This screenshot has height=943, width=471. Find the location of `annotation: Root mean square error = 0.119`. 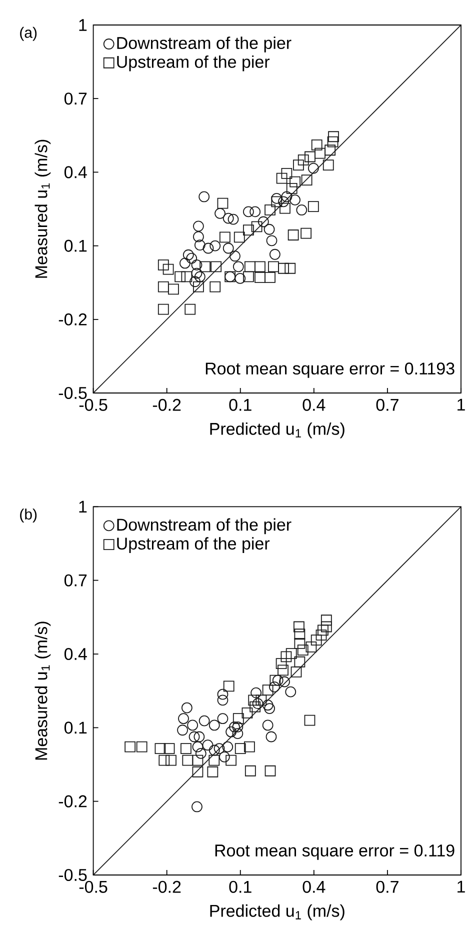

annotation: Root mean square error = 0.119 is located at coordinates (334, 852).